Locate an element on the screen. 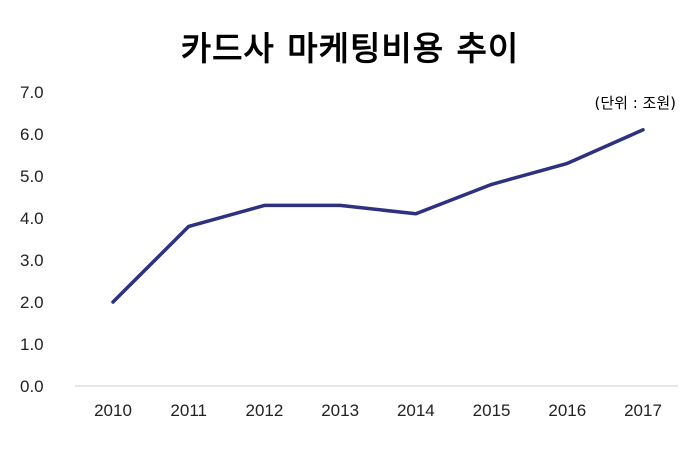  x-tick-label: 2011 is located at coordinates (188, 410).